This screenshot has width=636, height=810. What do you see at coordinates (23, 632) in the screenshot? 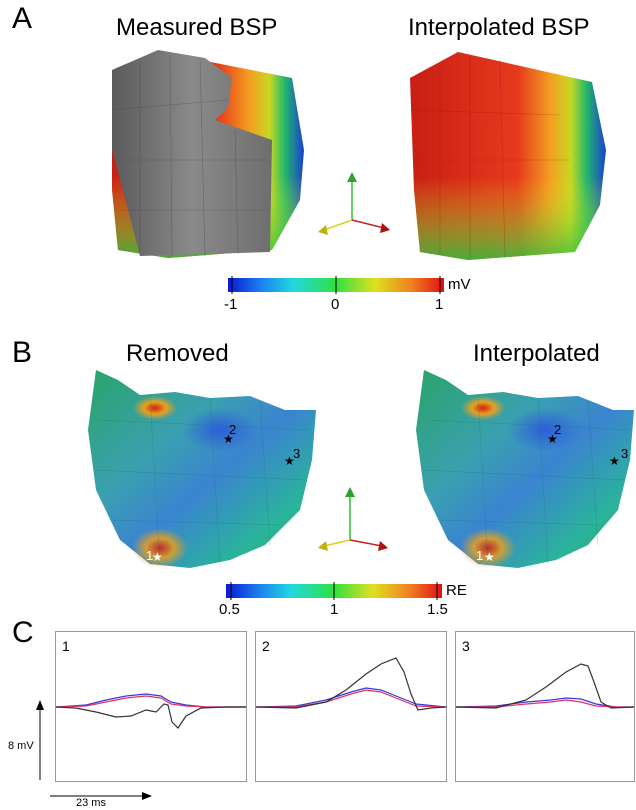
I see `panel-c-letter: C` at bounding box center [23, 632].